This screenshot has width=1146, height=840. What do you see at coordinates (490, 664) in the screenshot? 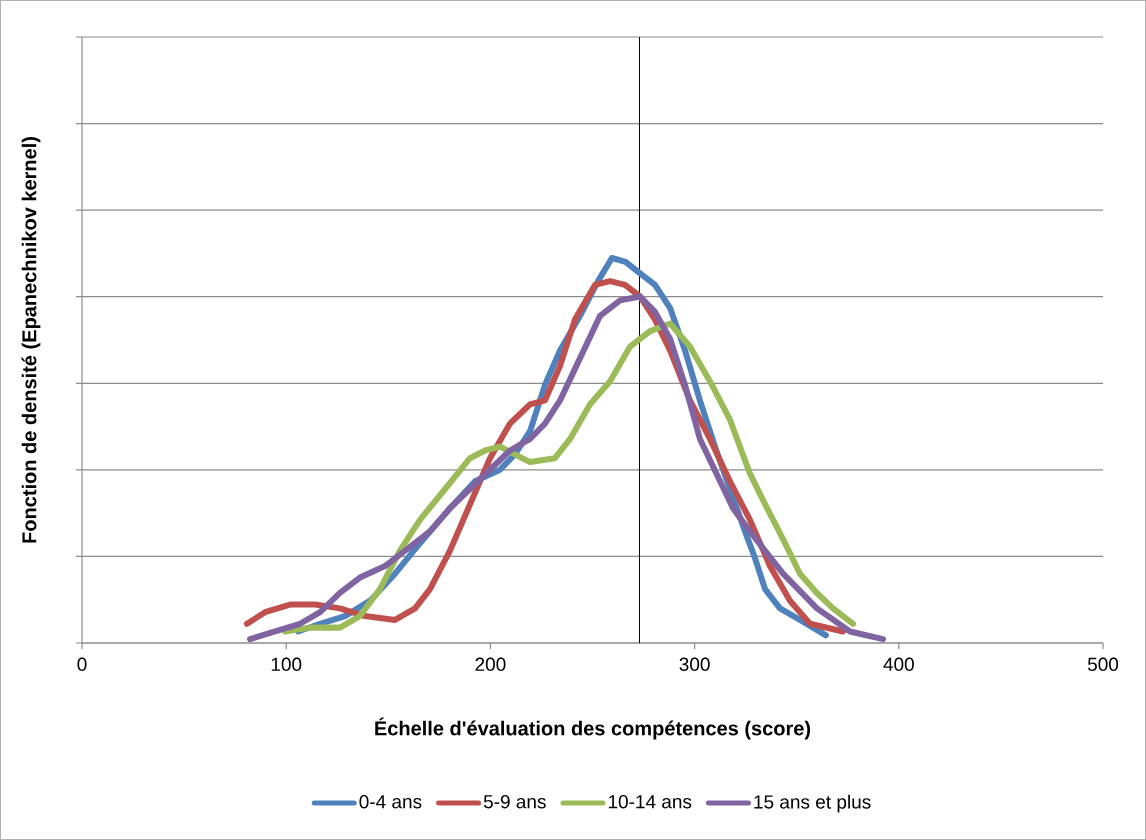
I see `x-tick-label: 200` at bounding box center [490, 664].